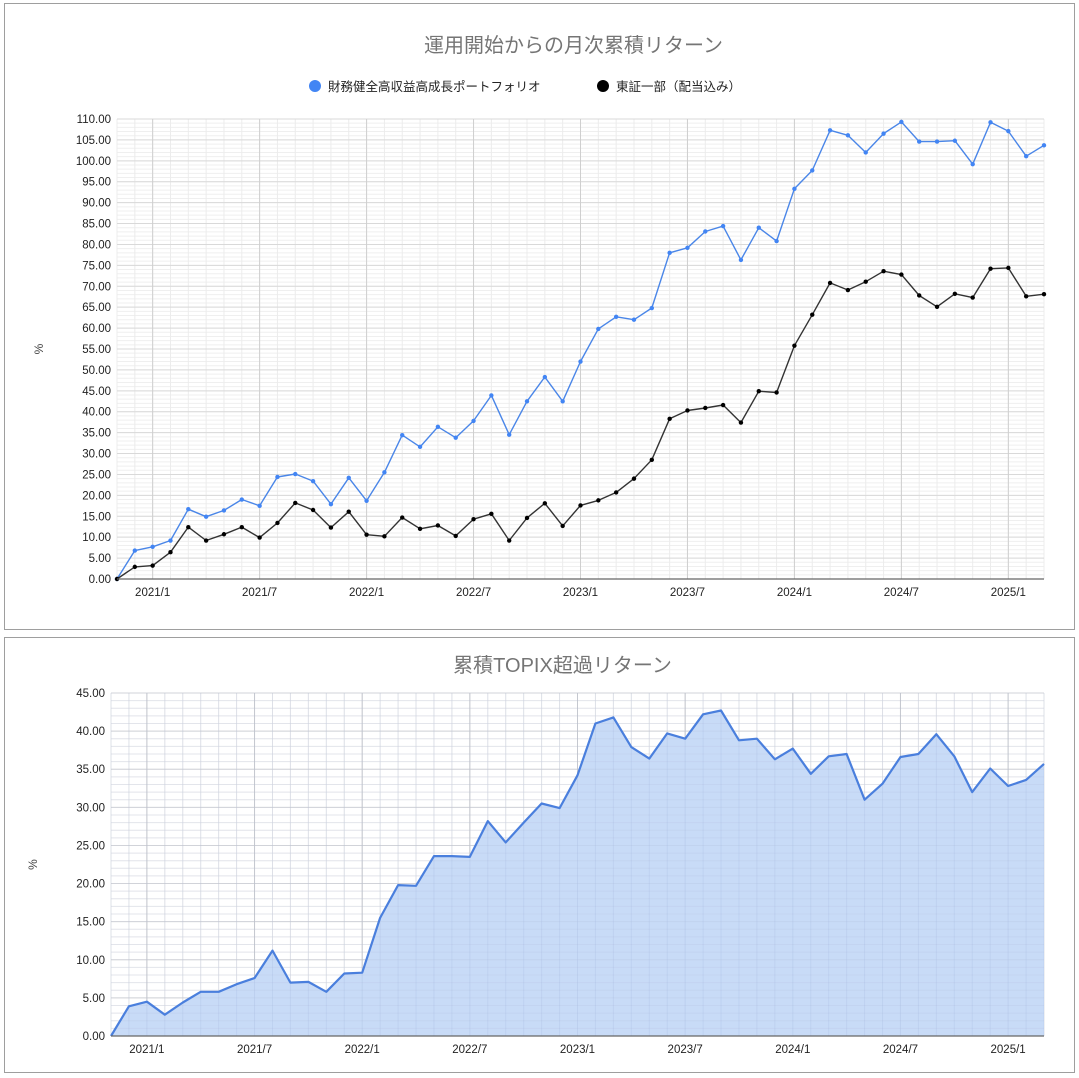  I want to click on legend-item-label: 財務健全高収益高成長ポートフォリオ, so click(434, 86).